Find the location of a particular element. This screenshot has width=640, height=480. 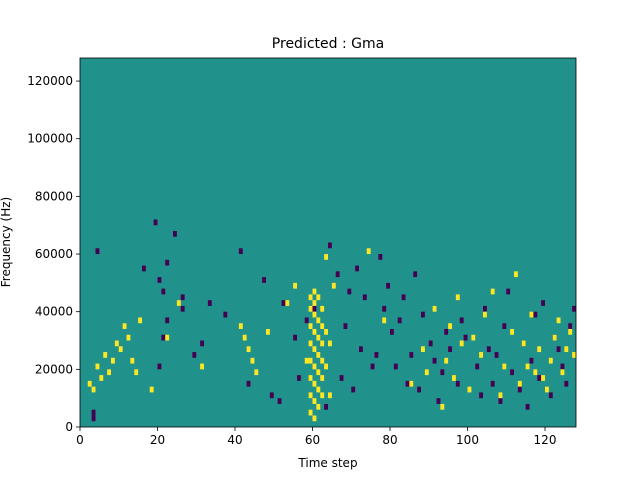

chart-title: Predicted : Gma is located at coordinates (328, 44).